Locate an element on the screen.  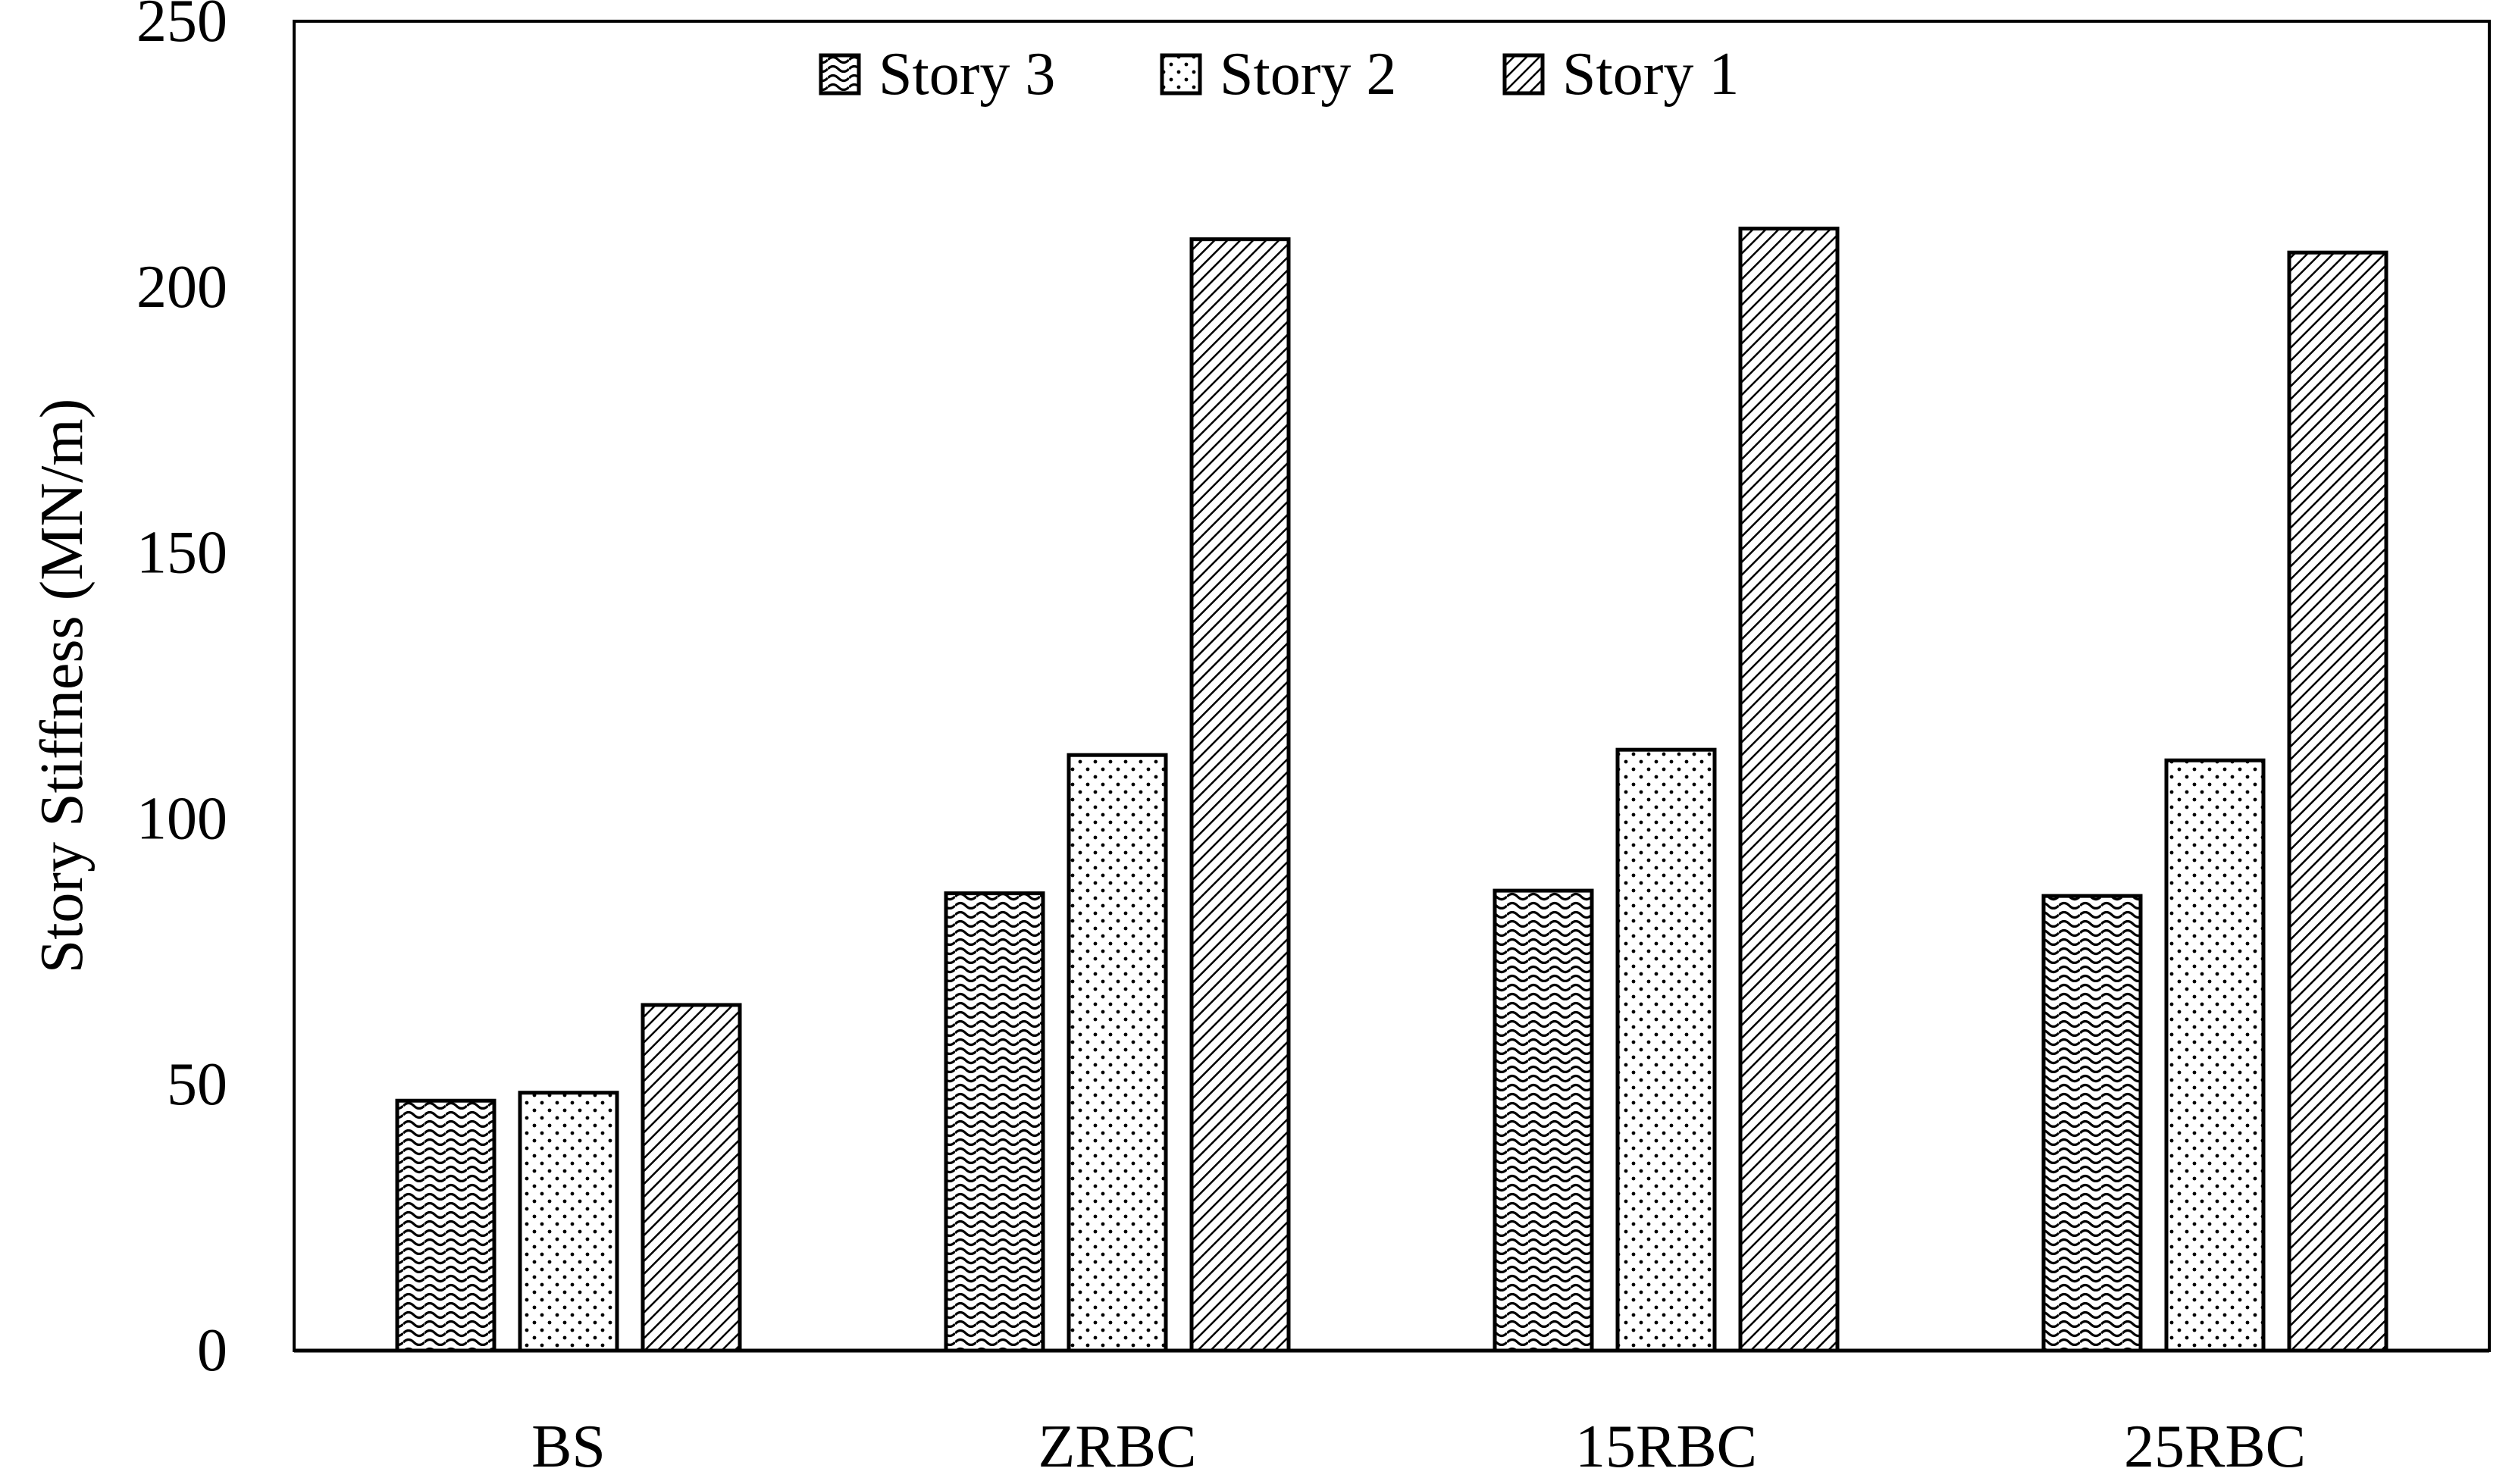
bar-story-3-zrbc is located at coordinates (994, 1122).